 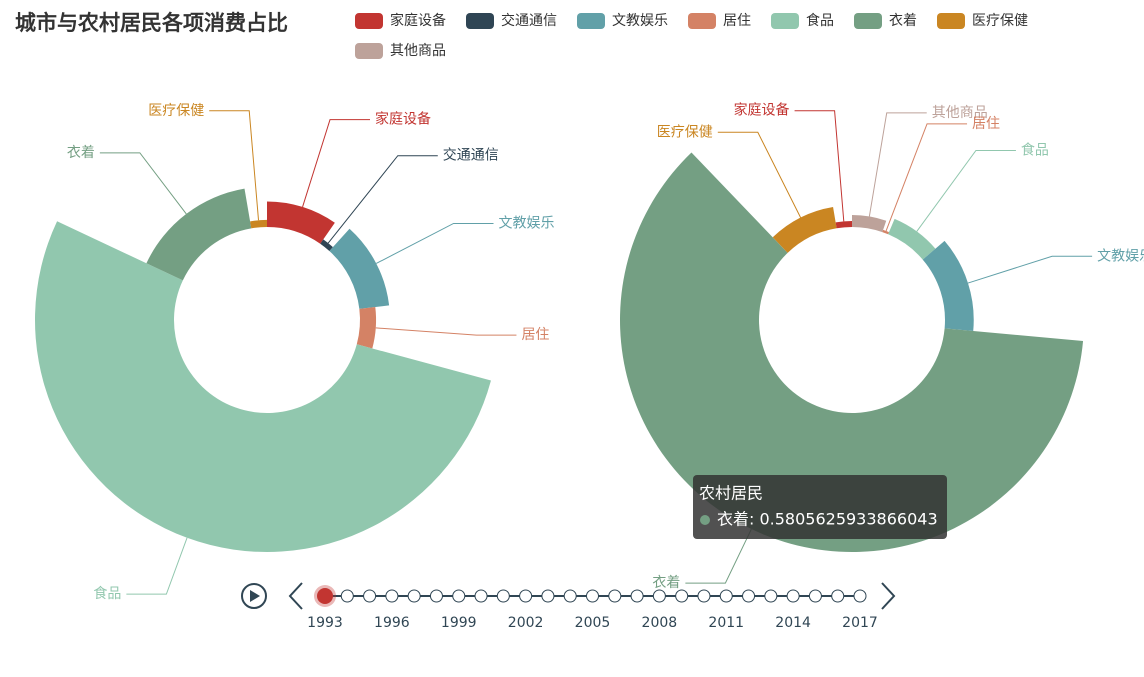 I want to click on timeline-current, so click(x=325, y=596).